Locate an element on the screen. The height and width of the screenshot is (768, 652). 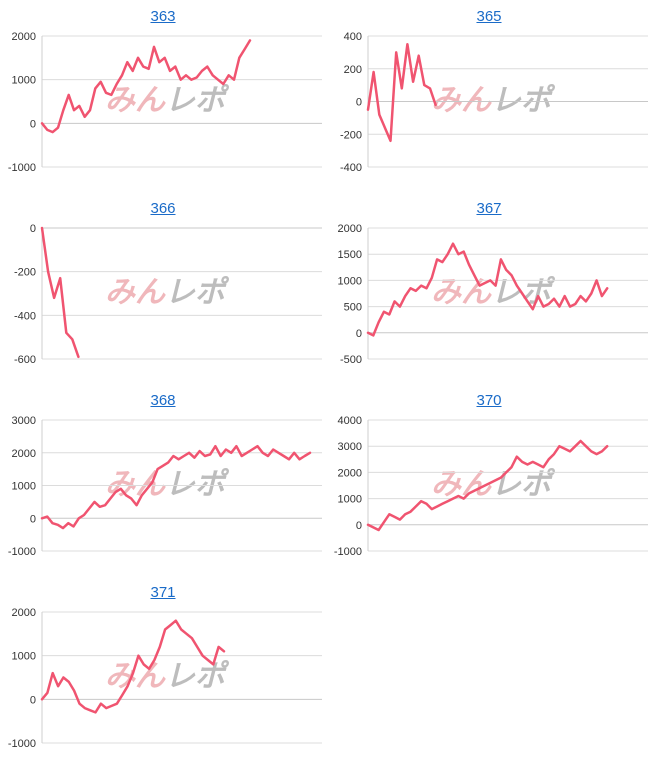
chart-panel-367: 367 みんレポ -500 0 500 1000 1500 2000 is located at coordinates (489, 288).